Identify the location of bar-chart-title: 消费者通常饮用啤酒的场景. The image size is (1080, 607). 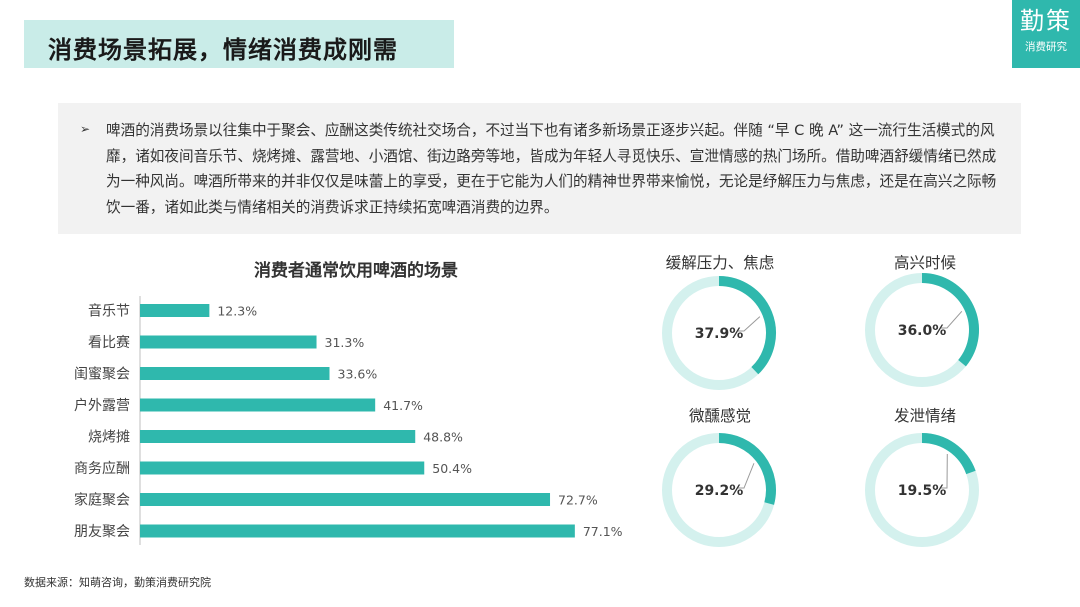
(356, 271).